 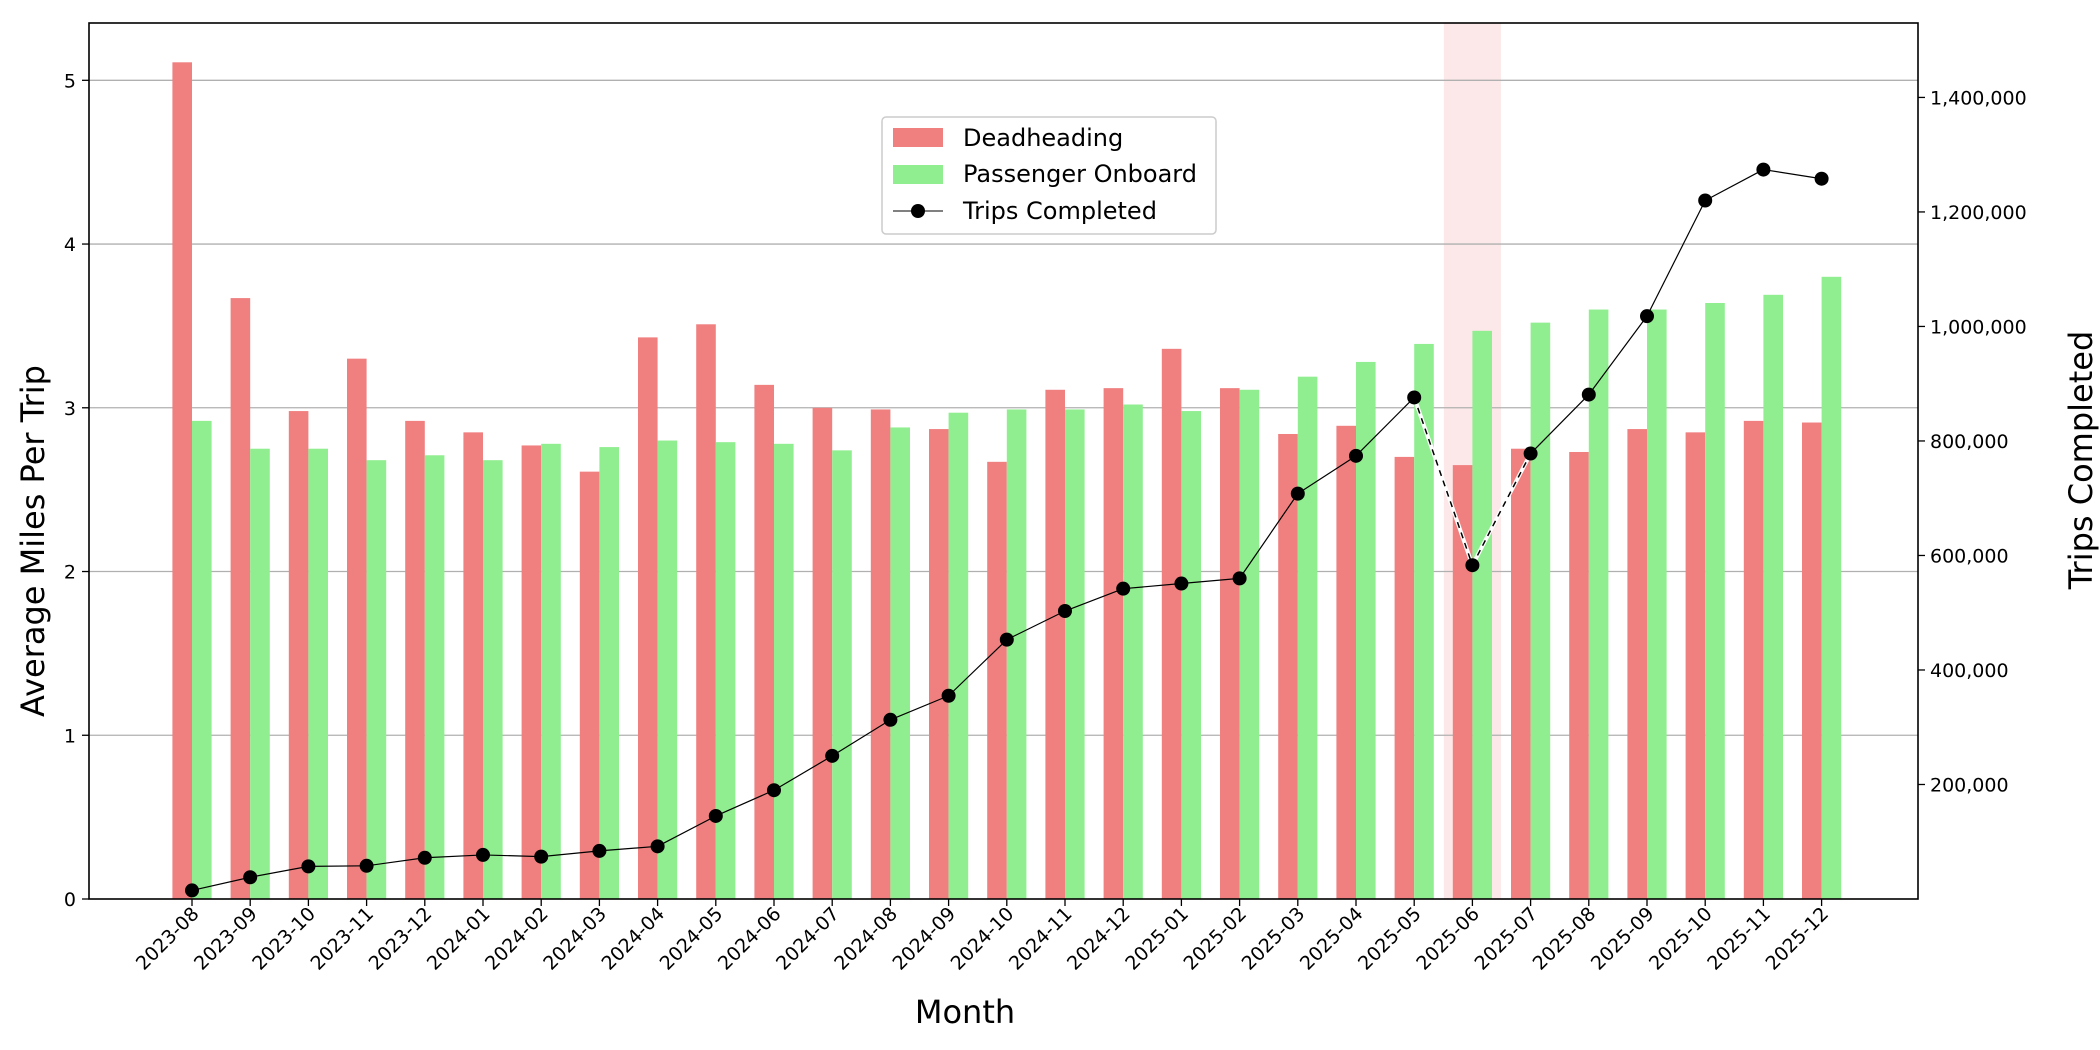 What do you see at coordinates (1978, 213) in the screenshot?
I see `y2-tick-label: 1,200,000` at bounding box center [1978, 213].